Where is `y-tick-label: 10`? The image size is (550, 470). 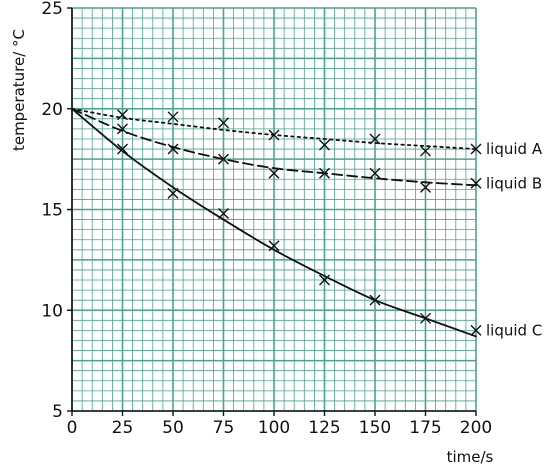 y-tick-label: 10 is located at coordinates (52, 311).